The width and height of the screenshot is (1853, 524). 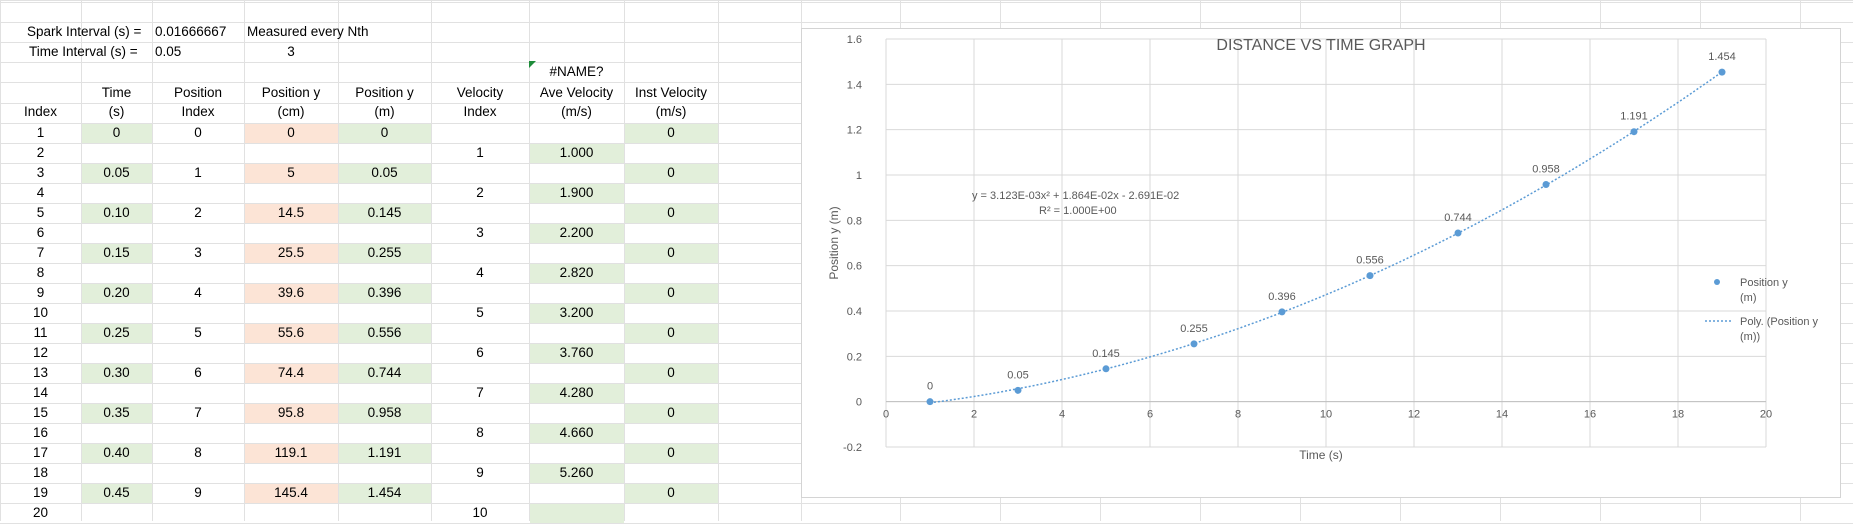 I want to click on velocity-index-cell: 5, so click(x=480, y=313).